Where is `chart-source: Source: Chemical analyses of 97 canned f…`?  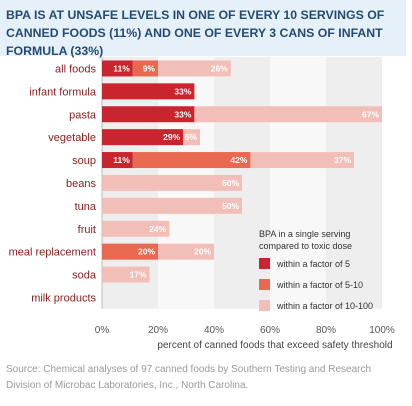
chart-source: Source: Chemical analyses of 97 canned f… is located at coordinates (189, 377).